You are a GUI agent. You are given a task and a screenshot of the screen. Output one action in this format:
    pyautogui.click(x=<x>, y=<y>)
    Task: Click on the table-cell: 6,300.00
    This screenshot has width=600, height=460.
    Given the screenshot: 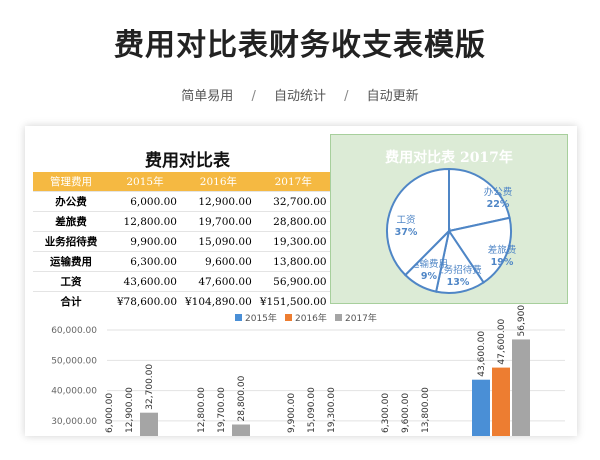 What is the action you would take?
    pyautogui.click(x=145, y=261)
    